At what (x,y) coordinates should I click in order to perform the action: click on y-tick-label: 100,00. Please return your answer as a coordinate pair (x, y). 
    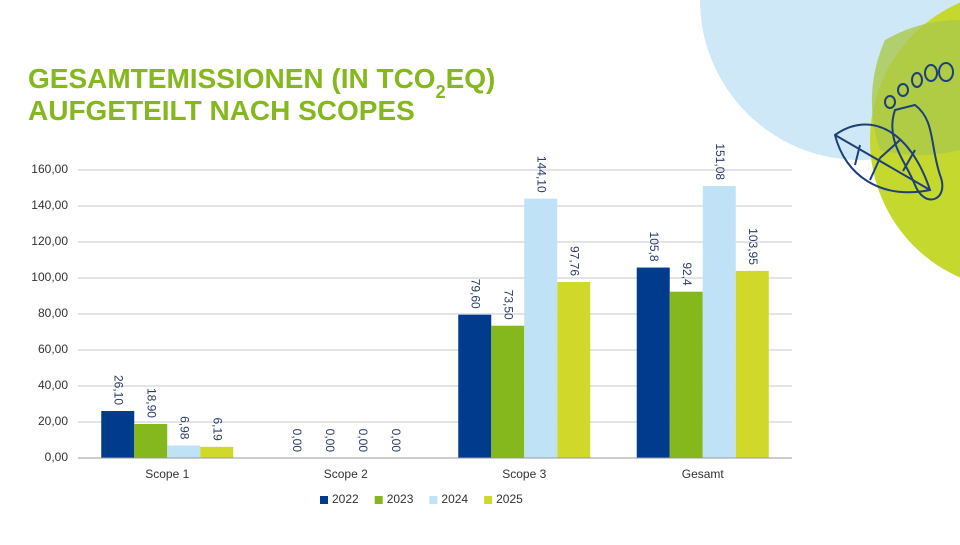
    Looking at the image, I should click on (49, 277).